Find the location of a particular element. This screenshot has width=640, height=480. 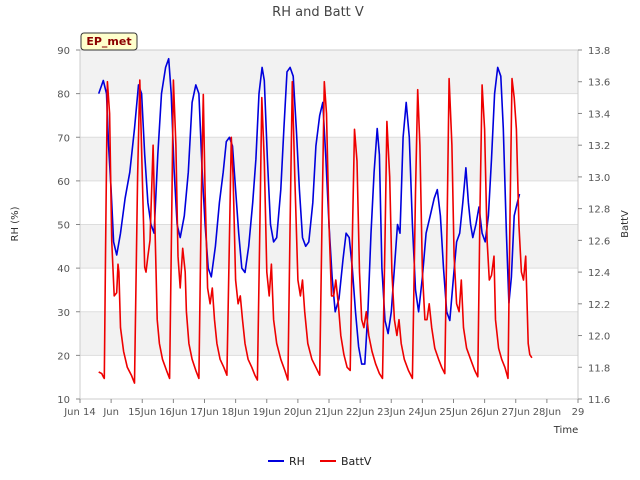

x-tick-label: 23Jun is located at coordinates (391, 412).